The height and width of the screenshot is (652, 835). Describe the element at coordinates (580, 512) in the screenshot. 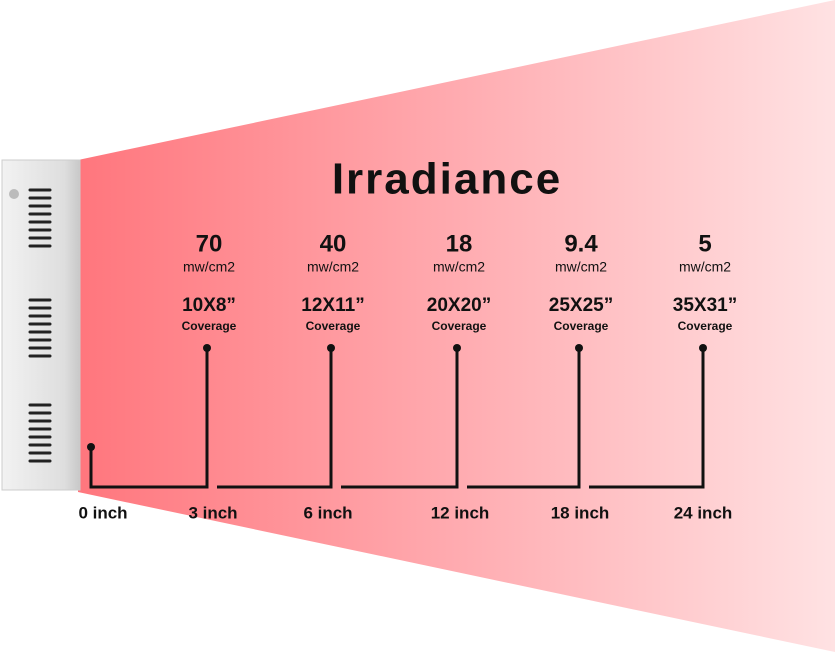

I see `distance-label: 18 inch` at that location.